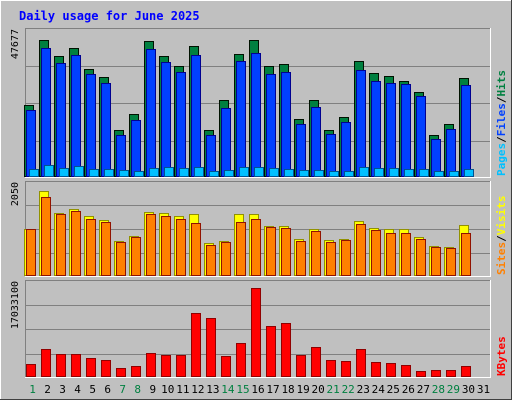 The height and width of the screenshot is (400, 512). I want to click on x-tick-label-day-4: 4, so click(77, 389).